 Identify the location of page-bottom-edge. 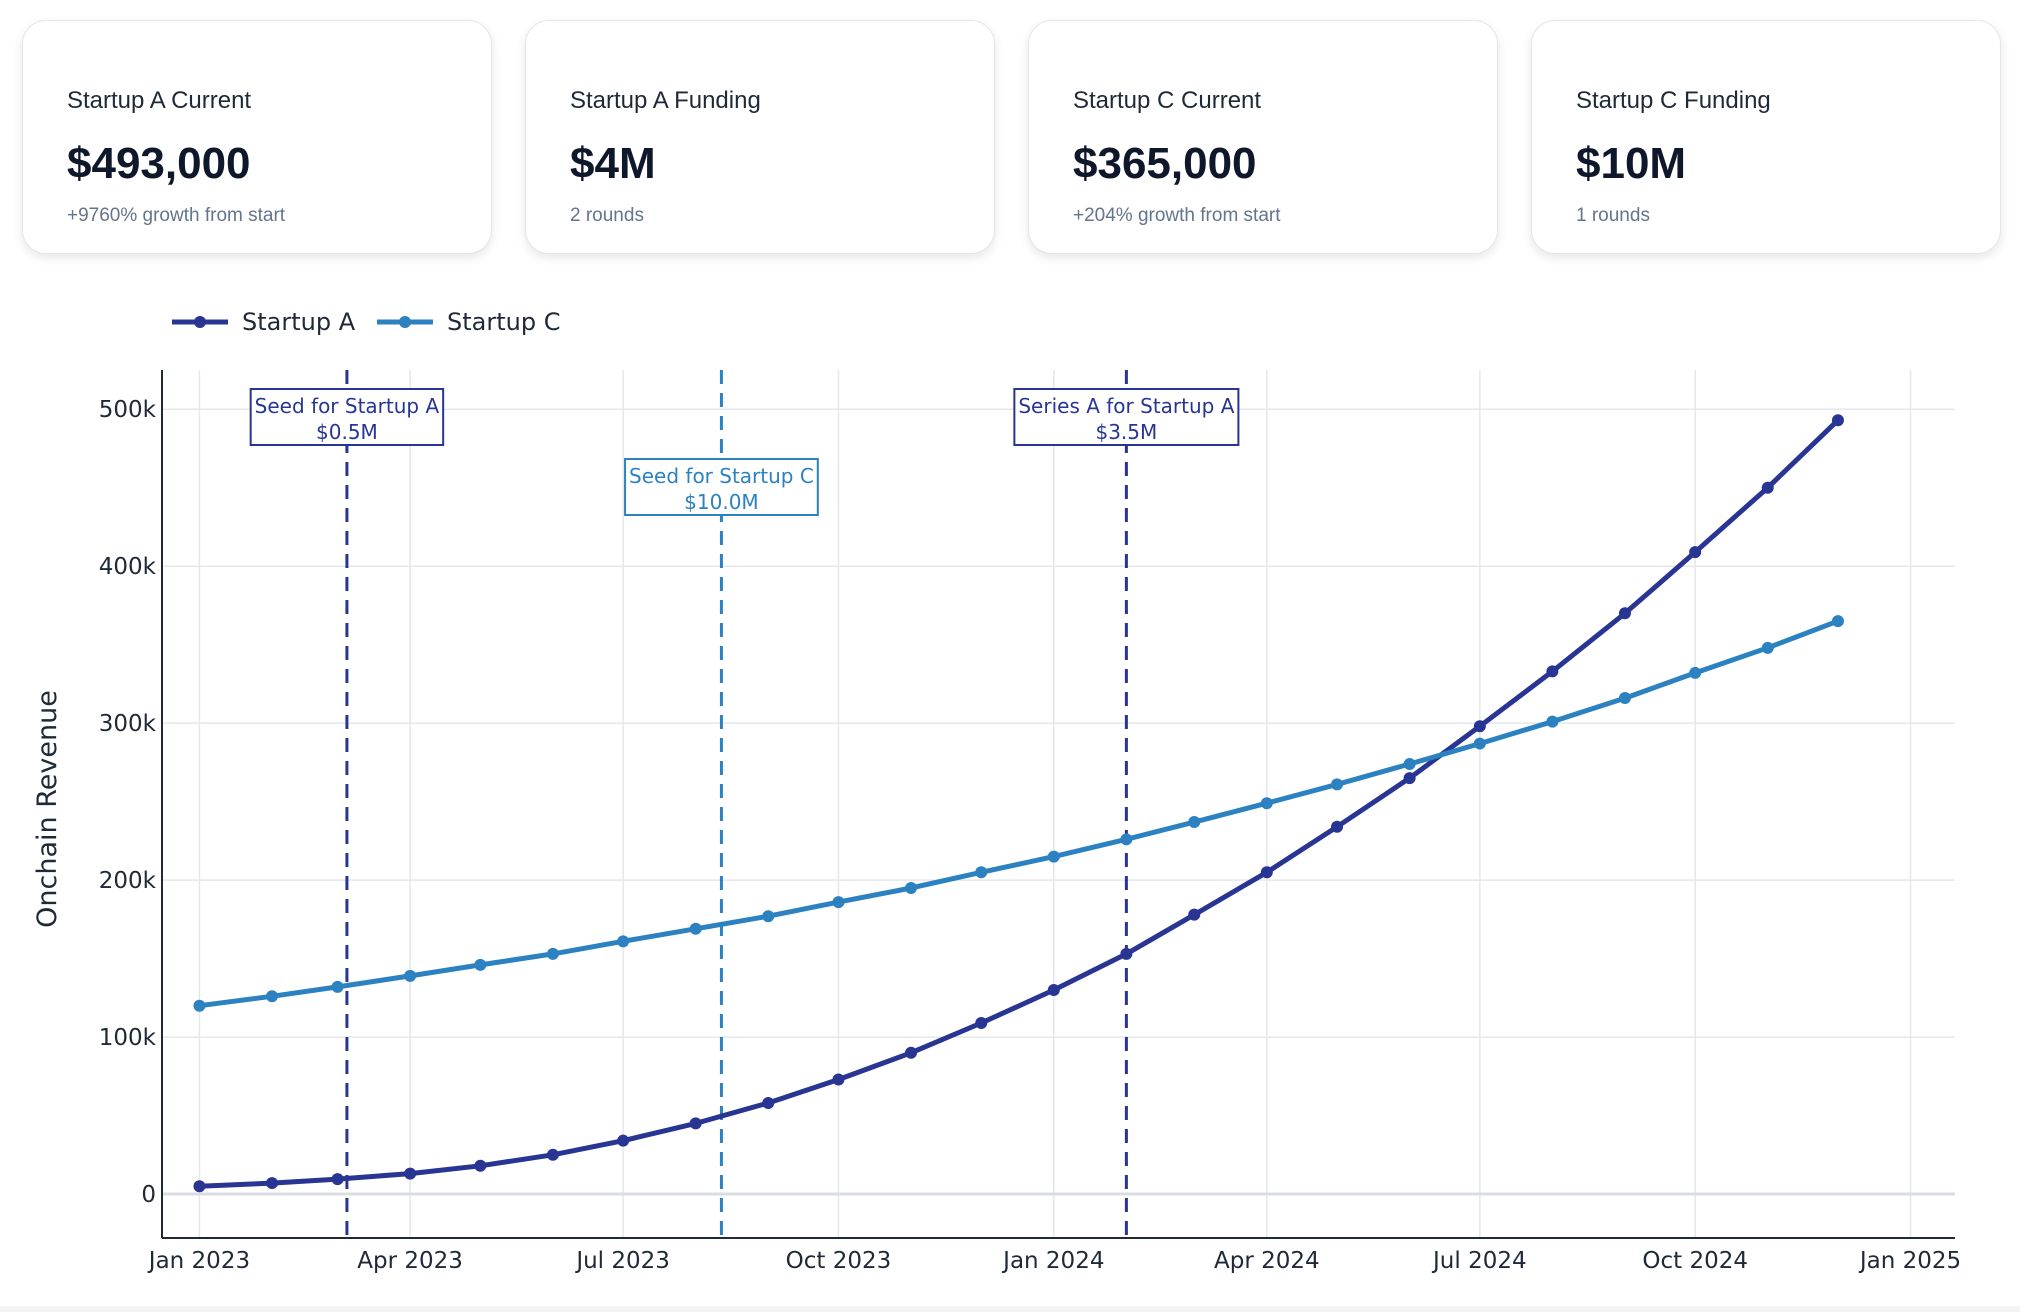
(1010, 1309).